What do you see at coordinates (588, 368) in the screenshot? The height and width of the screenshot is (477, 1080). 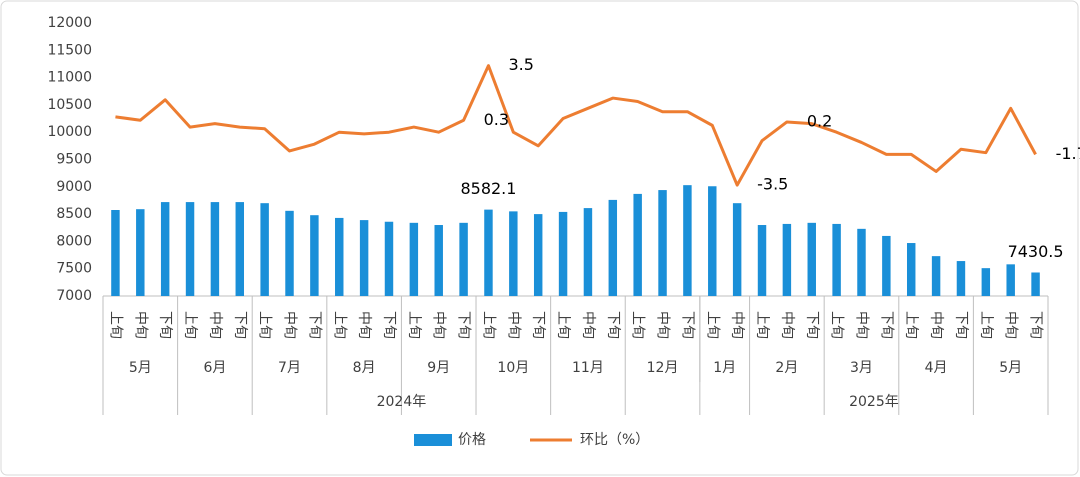 I see `x-month-label: 11月` at bounding box center [588, 368].